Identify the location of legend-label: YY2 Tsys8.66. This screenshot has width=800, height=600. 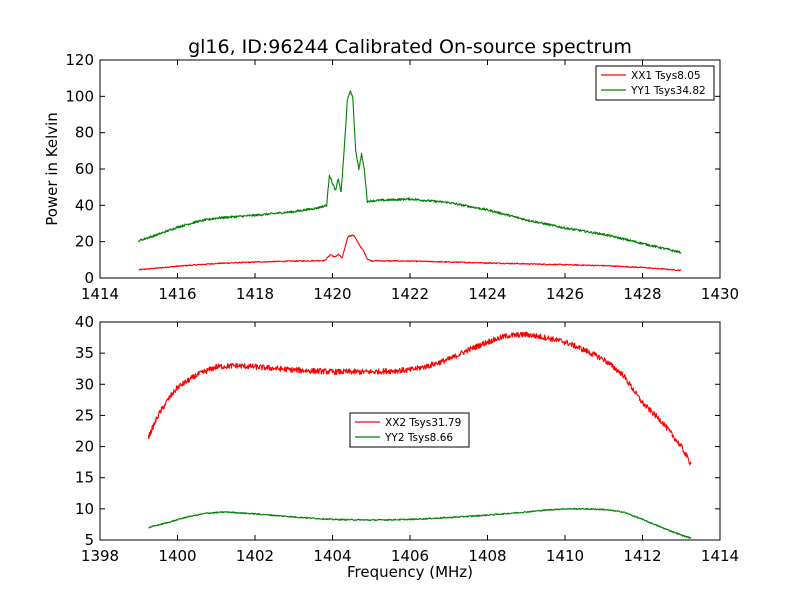
(418, 438).